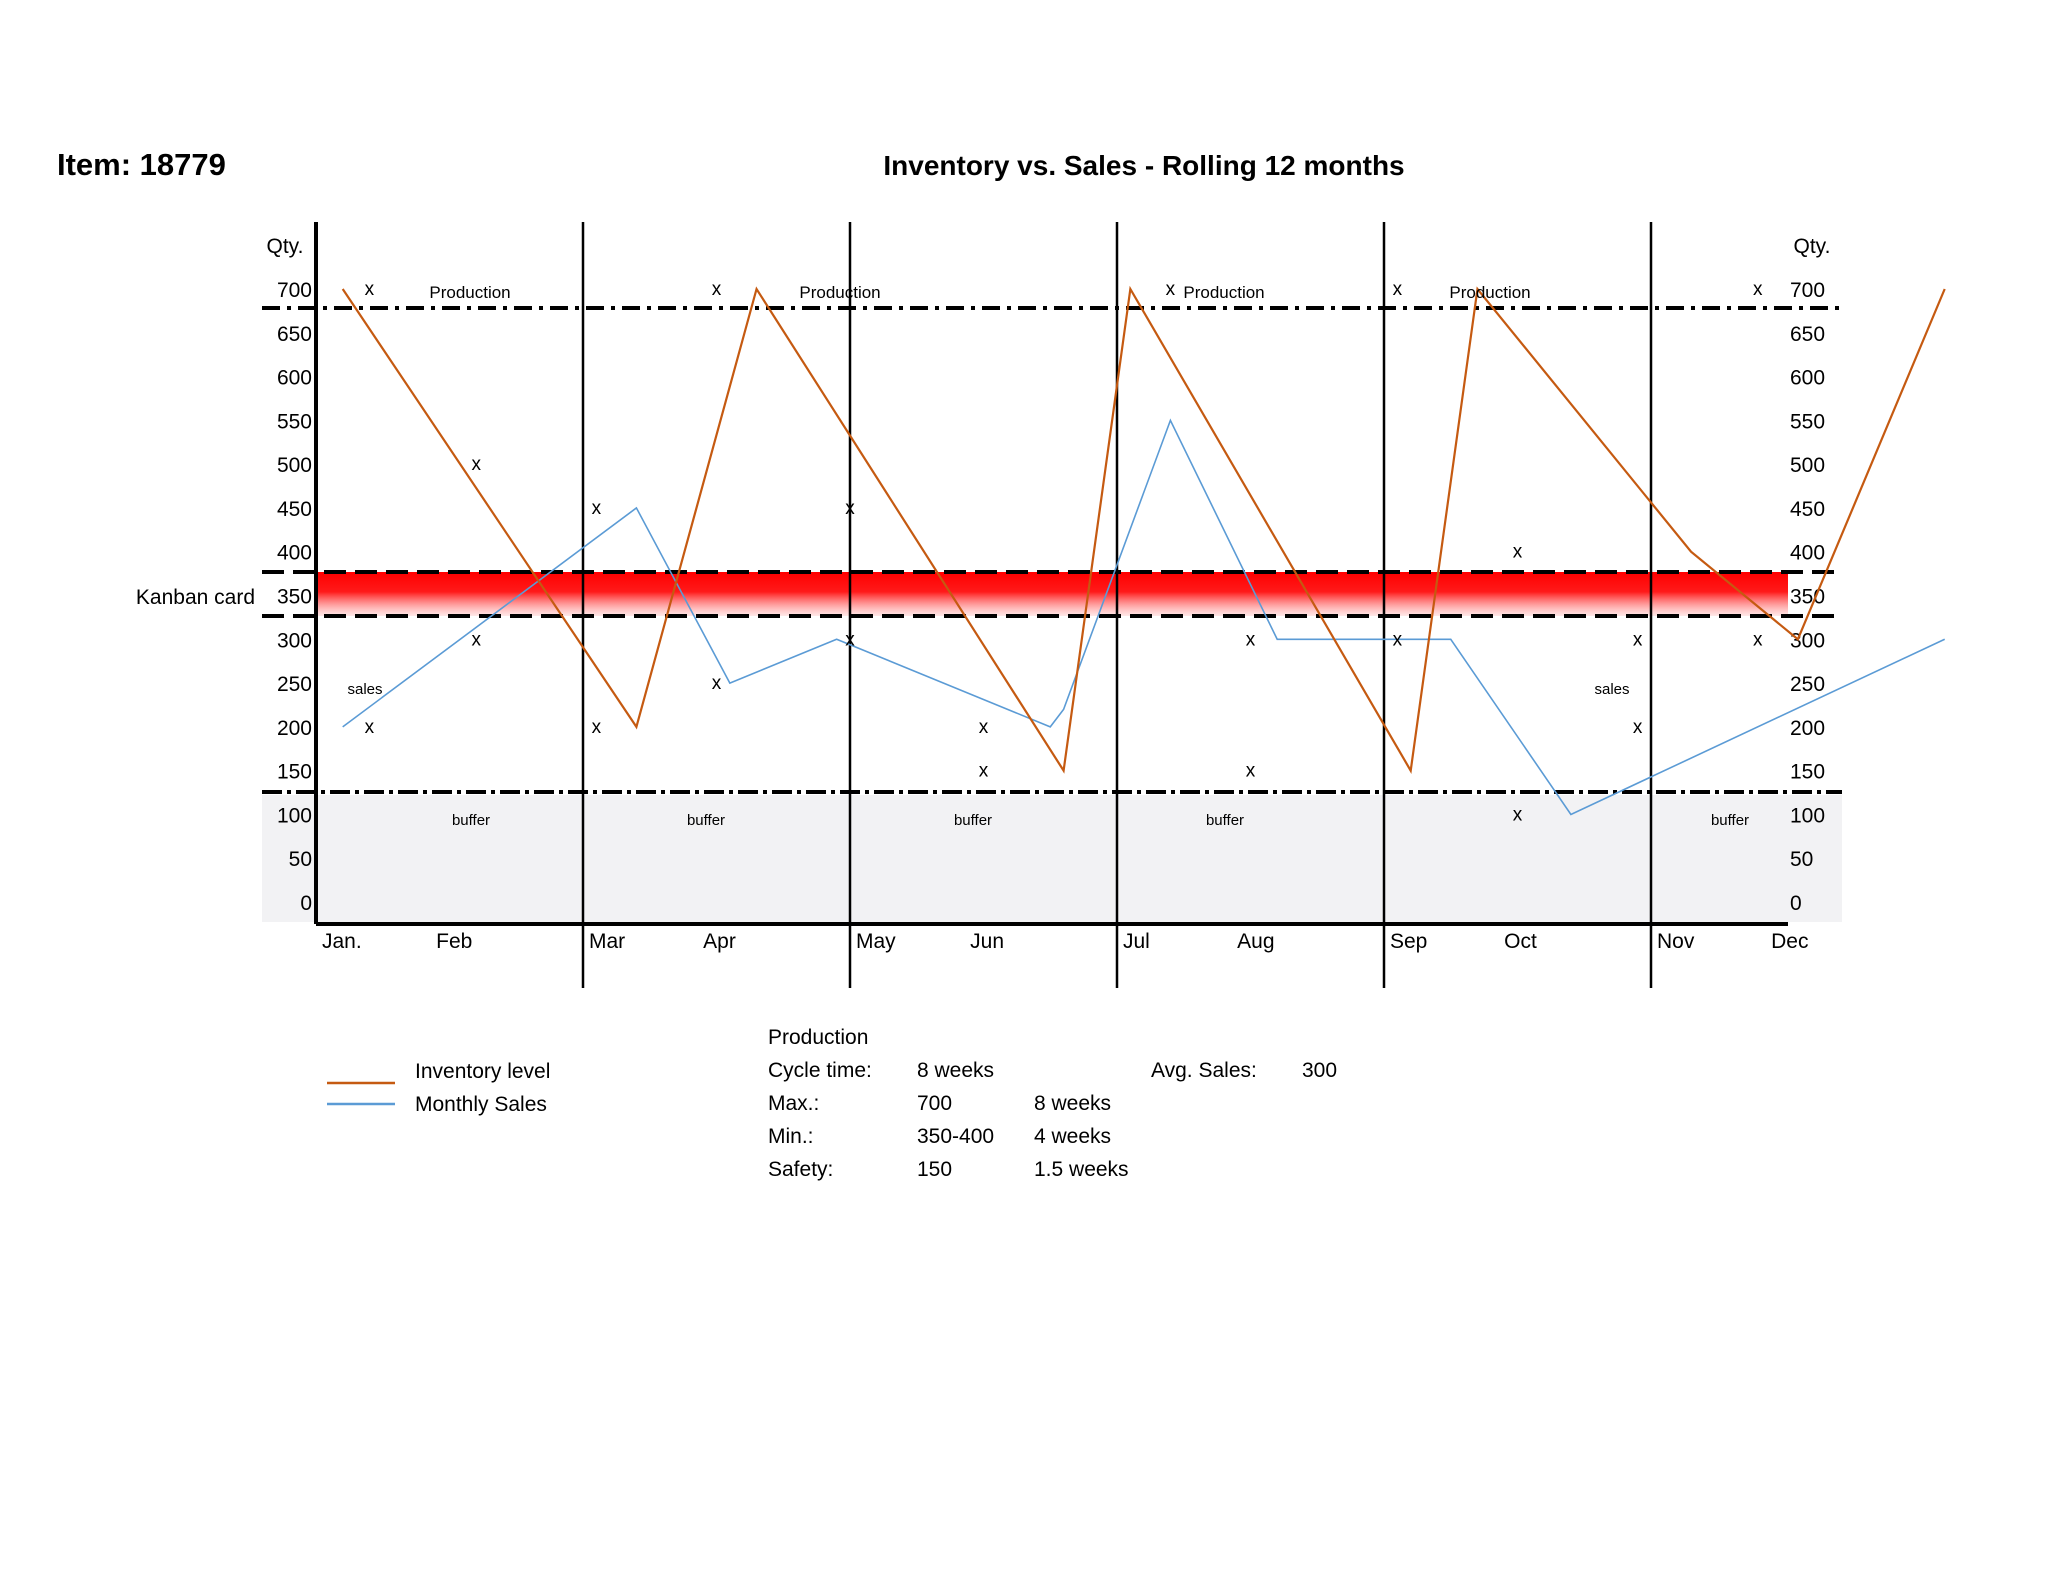  What do you see at coordinates (482, 1071) in the screenshot?
I see `legend-inventory-label: Inventory level` at bounding box center [482, 1071].